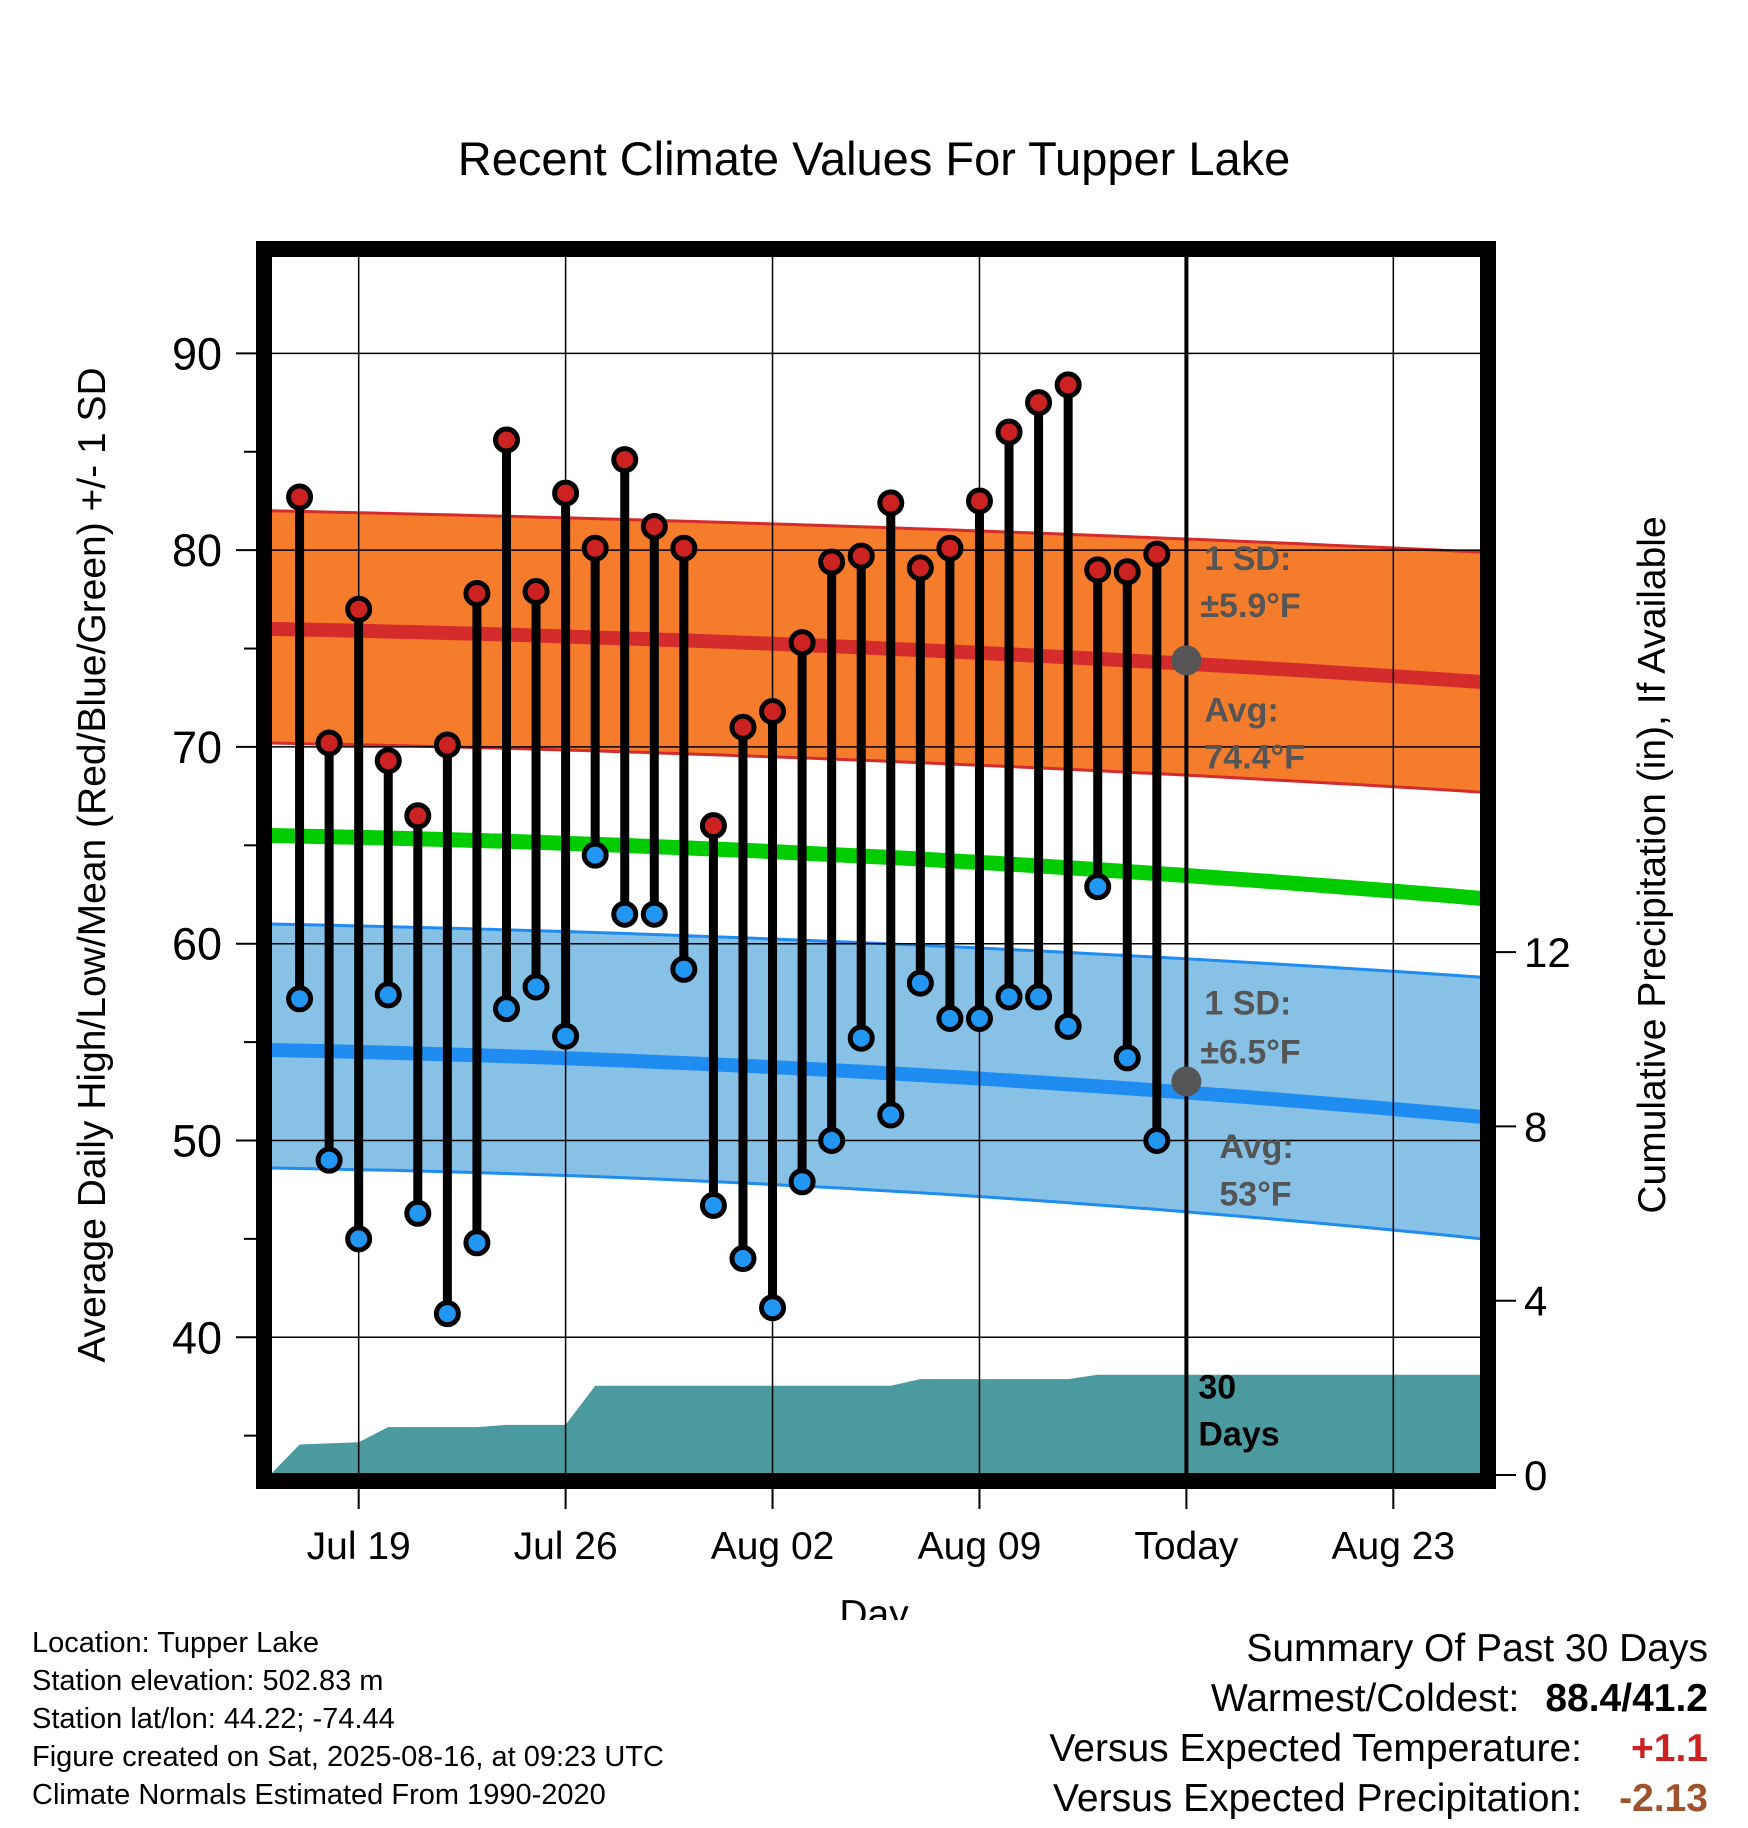 Image resolution: width=1748 pixels, height=1828 pixels. I want to click on y-tick-label: 70, so click(197, 747).